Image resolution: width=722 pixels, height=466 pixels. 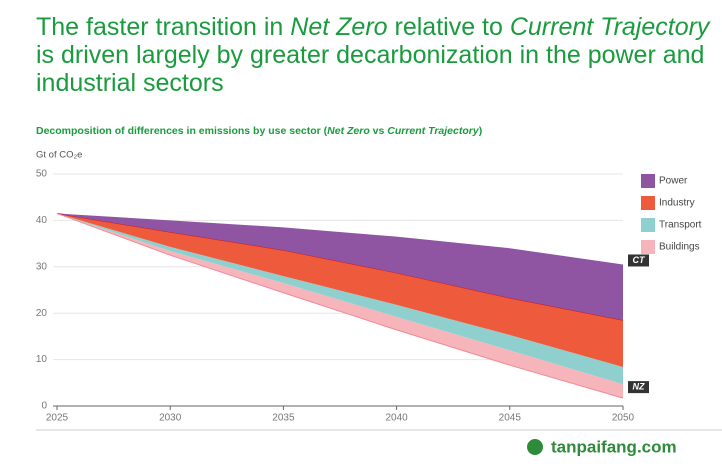 What do you see at coordinates (510, 418) in the screenshot?
I see `x-tick-label: 2045` at bounding box center [510, 418].